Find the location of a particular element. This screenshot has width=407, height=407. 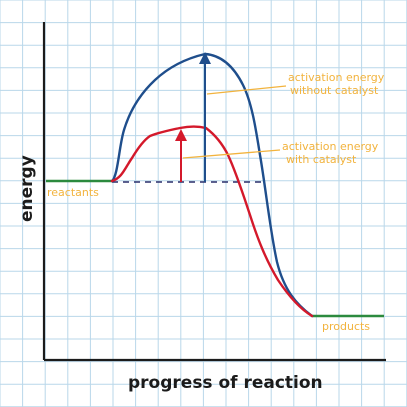

catalyzed-annotation-leader is located at coordinates (231, 154).